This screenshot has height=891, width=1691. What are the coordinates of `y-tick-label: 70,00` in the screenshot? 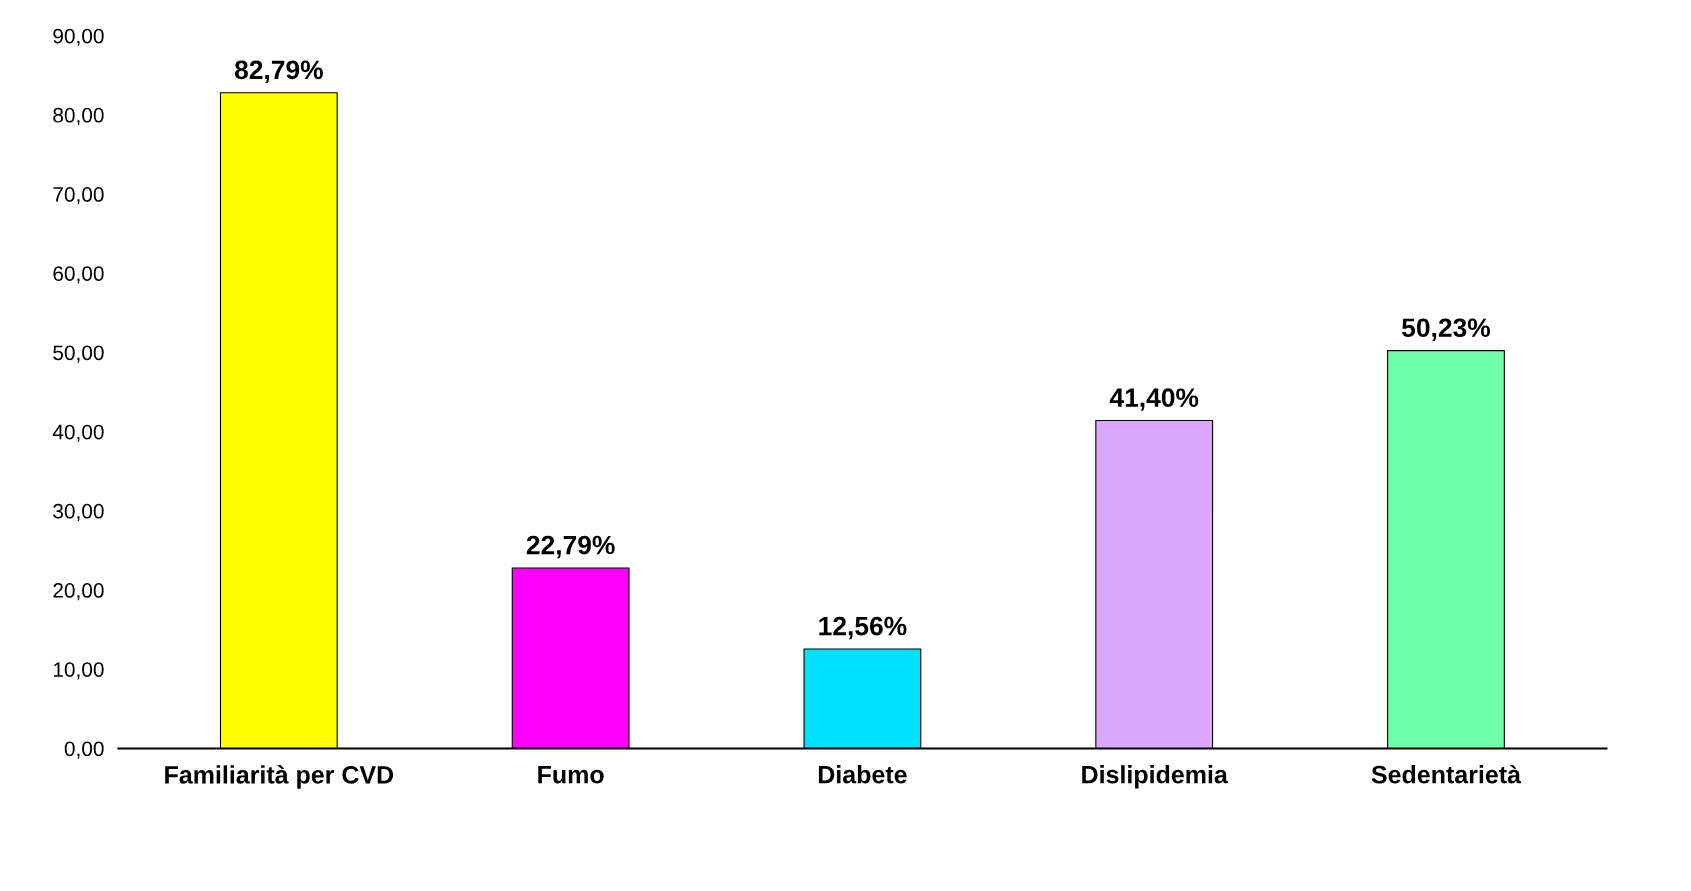 It's located at (78, 196).